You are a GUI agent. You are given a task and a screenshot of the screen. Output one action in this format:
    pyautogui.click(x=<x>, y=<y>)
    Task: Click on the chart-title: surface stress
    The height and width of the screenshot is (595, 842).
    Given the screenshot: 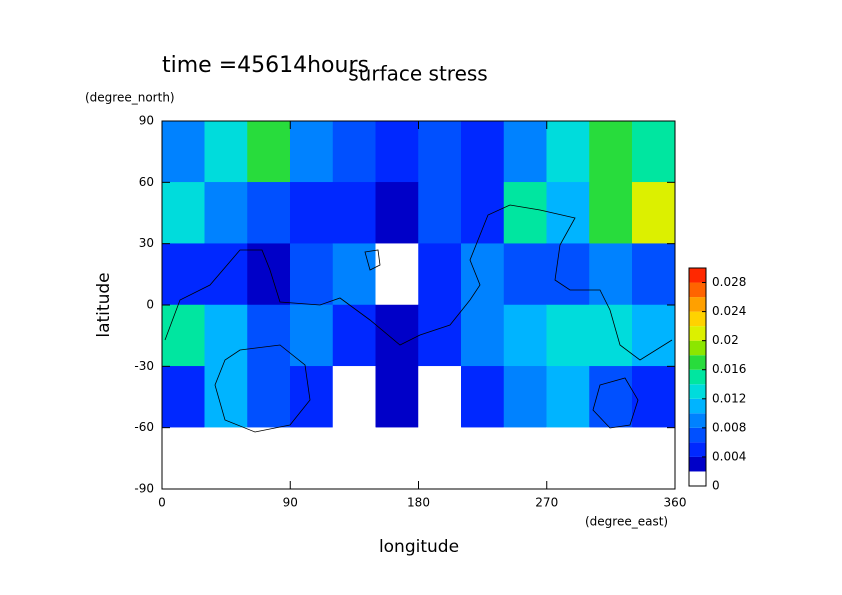 What is the action you would take?
    pyautogui.click(x=417, y=74)
    